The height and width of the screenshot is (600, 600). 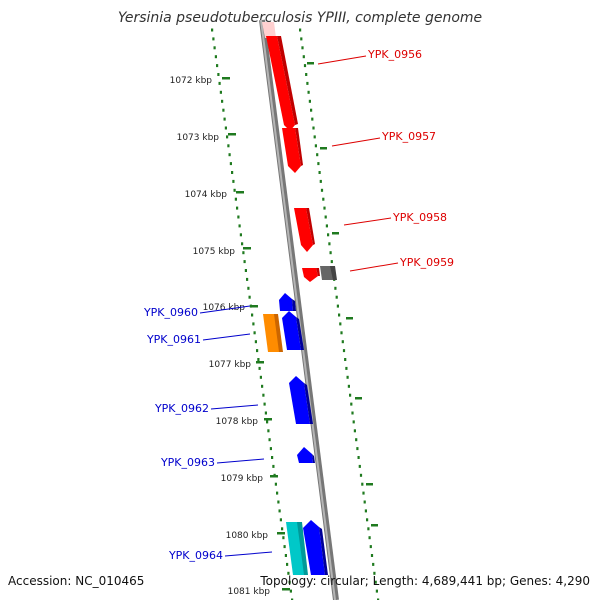 I want to click on kbp-label: 1072 kbp, so click(x=191, y=81).